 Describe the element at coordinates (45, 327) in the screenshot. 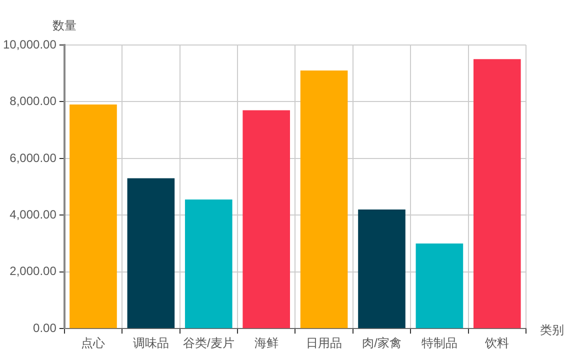

I see `y-tick-label: 0.00` at that location.